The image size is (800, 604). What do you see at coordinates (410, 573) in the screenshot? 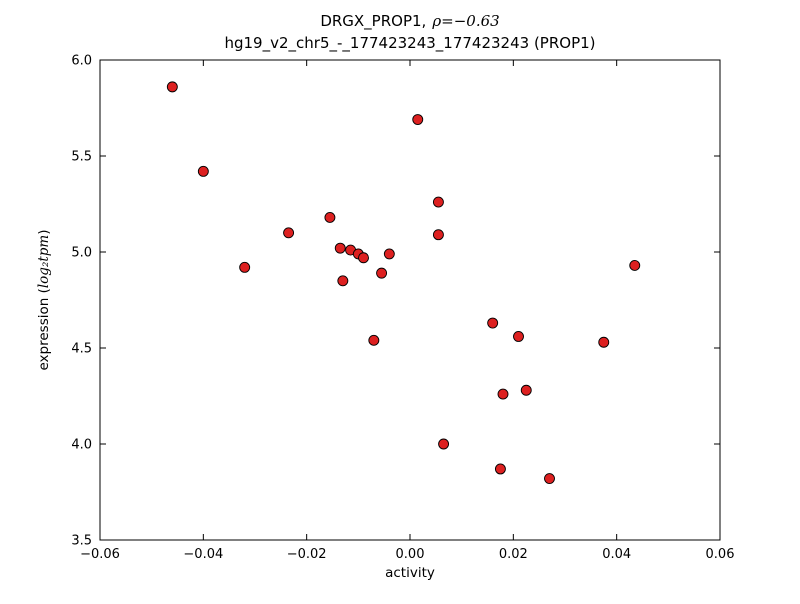
I see `x-axis-label: activity` at bounding box center [410, 573].